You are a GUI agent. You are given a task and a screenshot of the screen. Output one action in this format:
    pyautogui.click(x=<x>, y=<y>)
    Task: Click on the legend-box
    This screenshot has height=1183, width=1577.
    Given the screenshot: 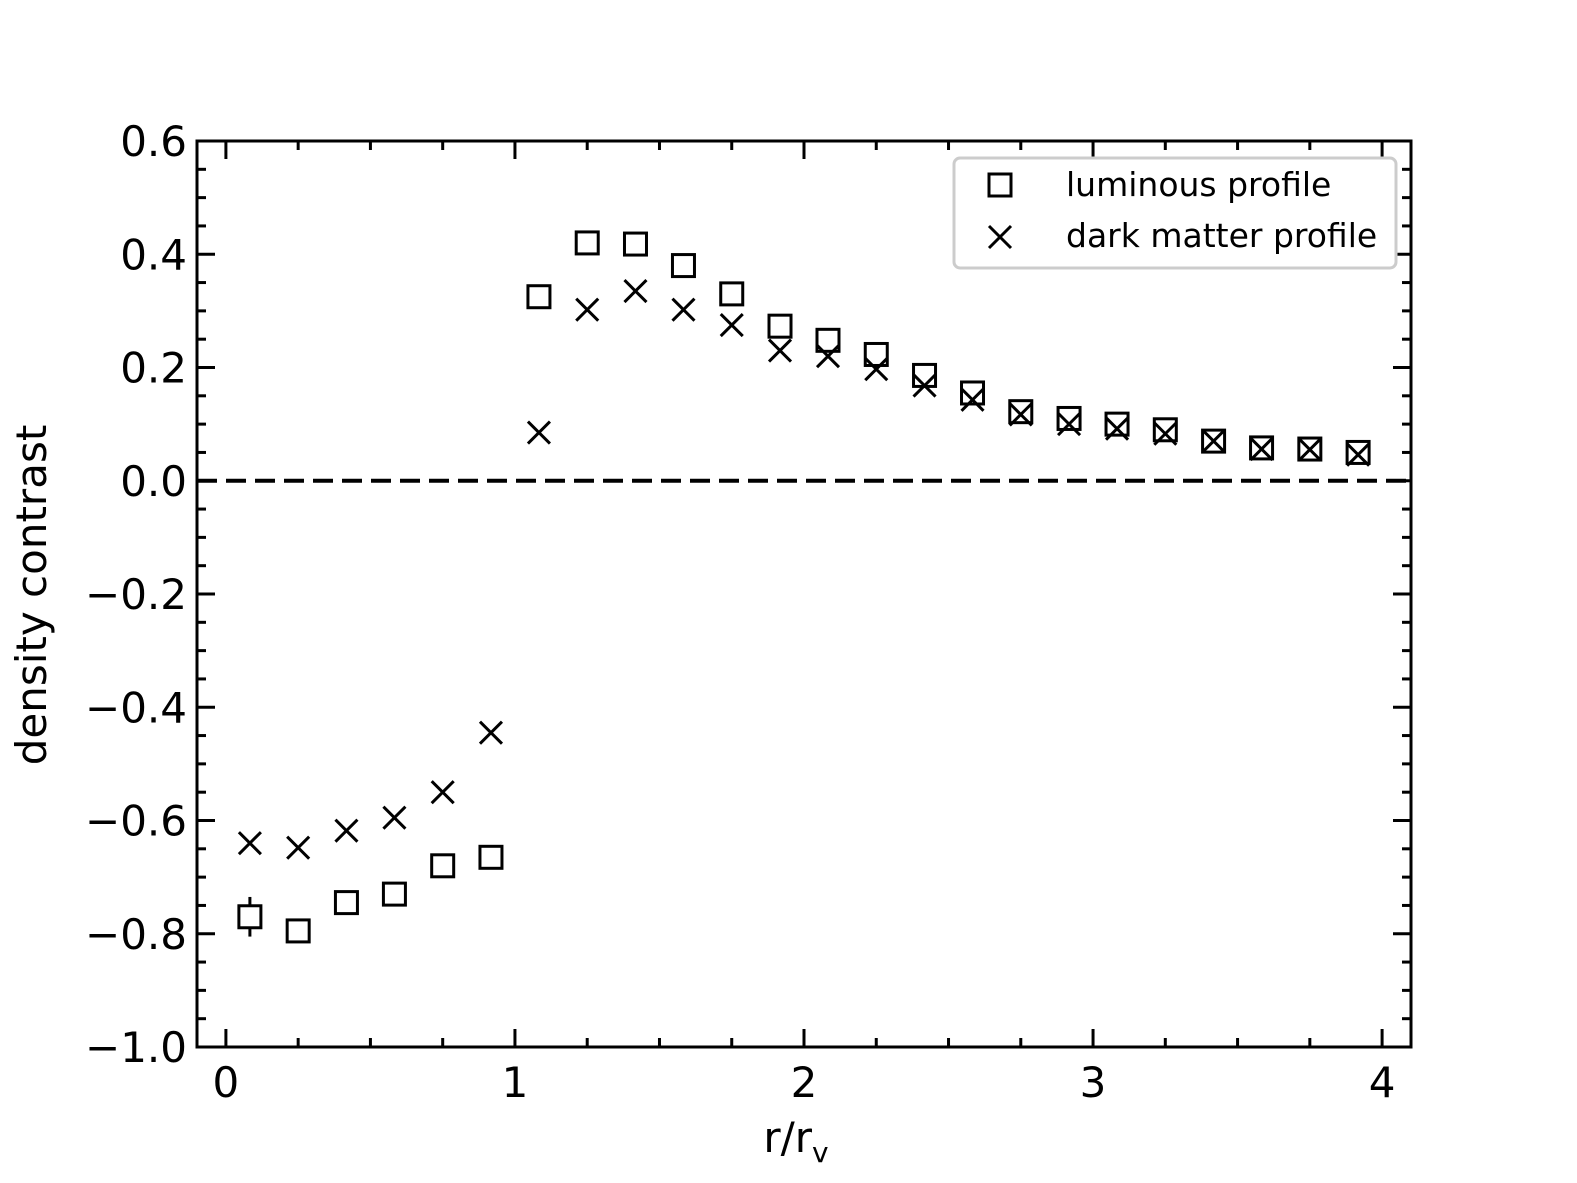 What is the action you would take?
    pyautogui.click(x=1175, y=213)
    